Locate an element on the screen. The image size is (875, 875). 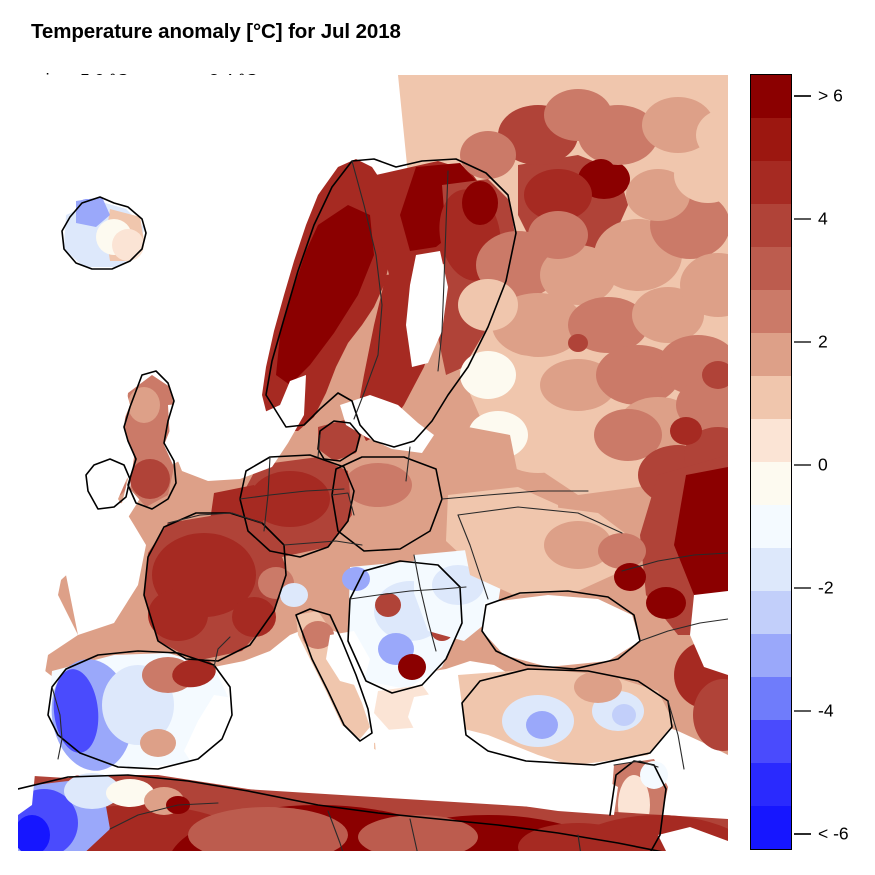
region-caspian-core is located at coordinates (701, 531).